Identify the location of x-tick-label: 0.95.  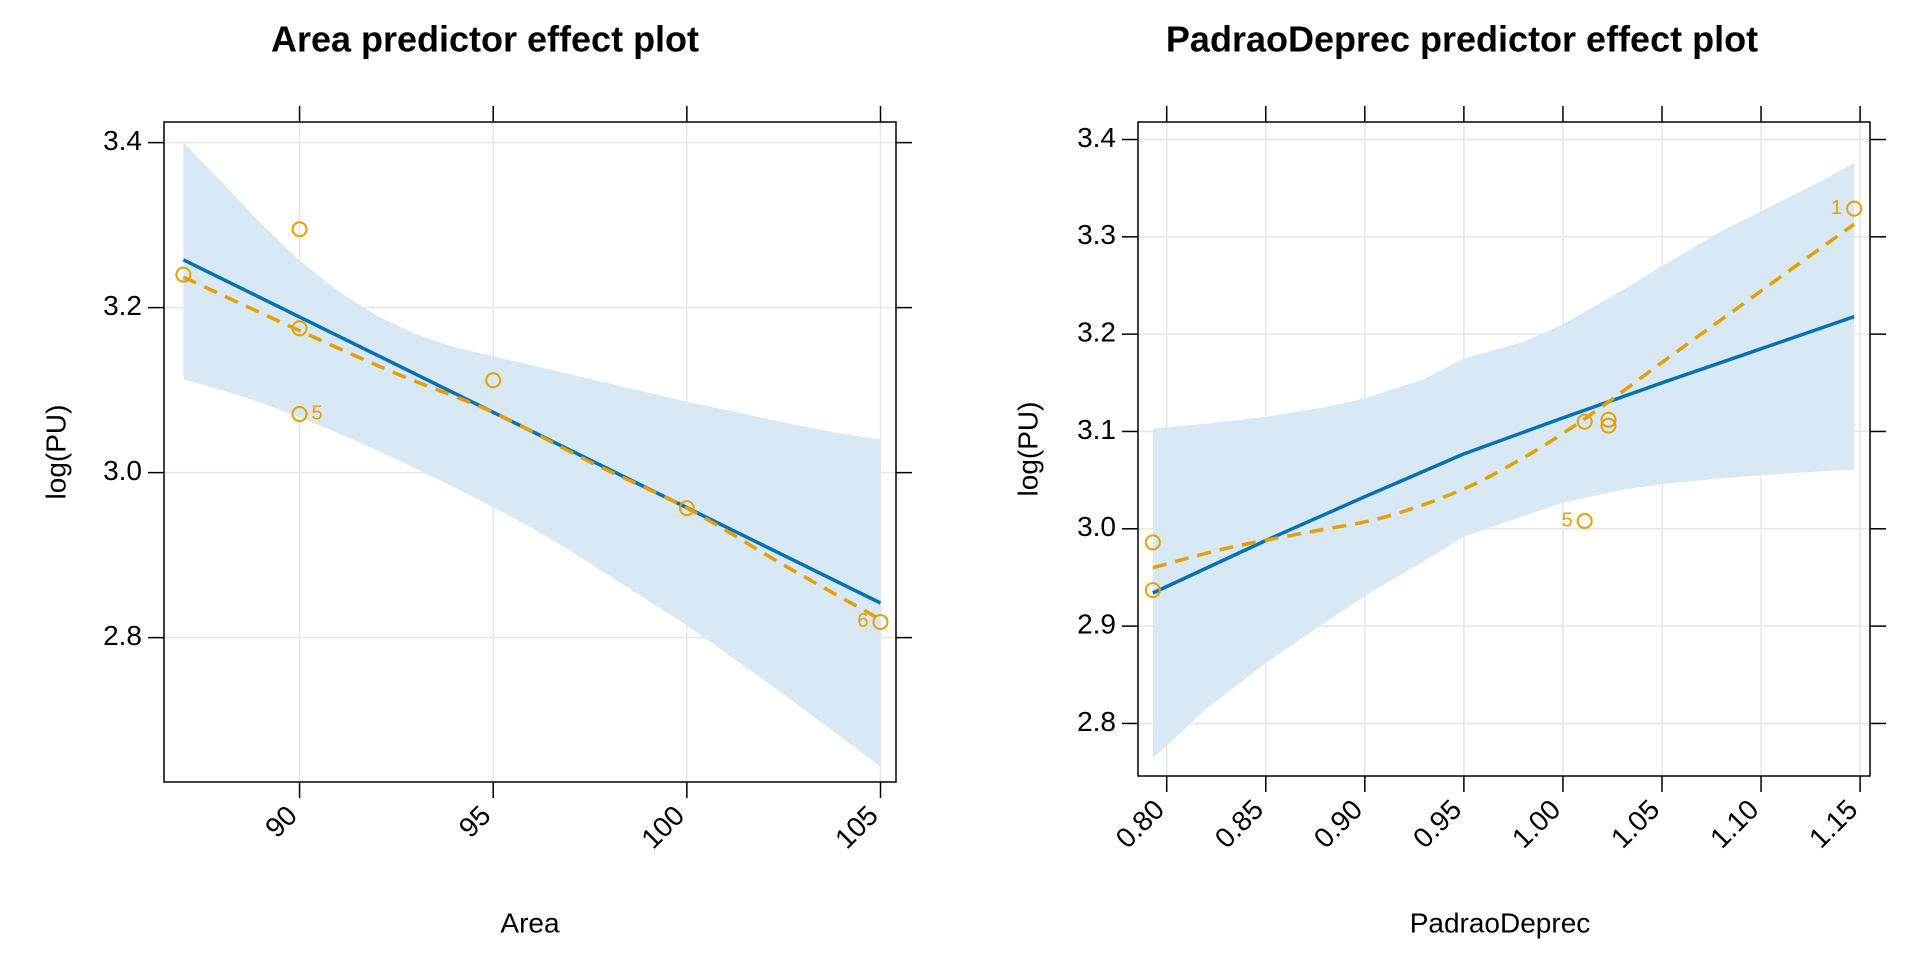
(1437, 824).